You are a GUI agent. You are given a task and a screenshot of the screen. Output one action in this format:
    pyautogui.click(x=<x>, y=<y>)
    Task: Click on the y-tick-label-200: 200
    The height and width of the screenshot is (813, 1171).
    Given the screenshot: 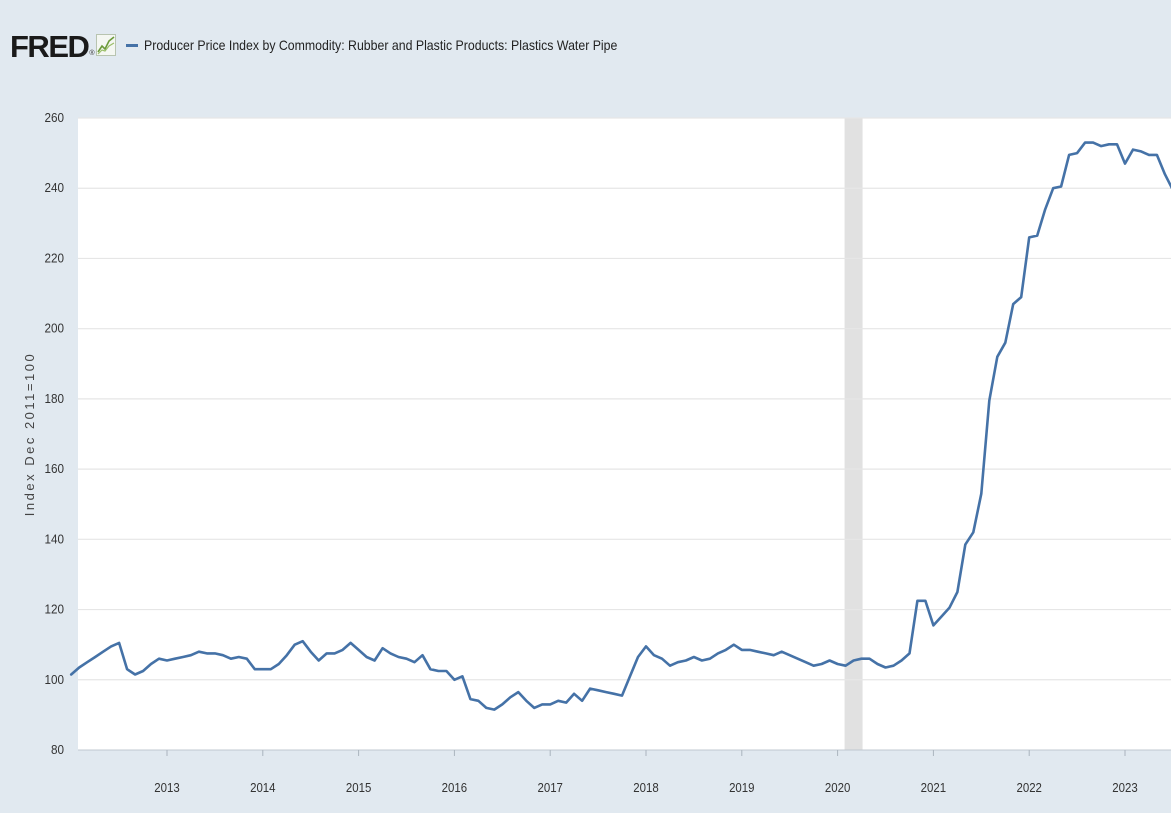 What is the action you would take?
    pyautogui.click(x=54, y=328)
    